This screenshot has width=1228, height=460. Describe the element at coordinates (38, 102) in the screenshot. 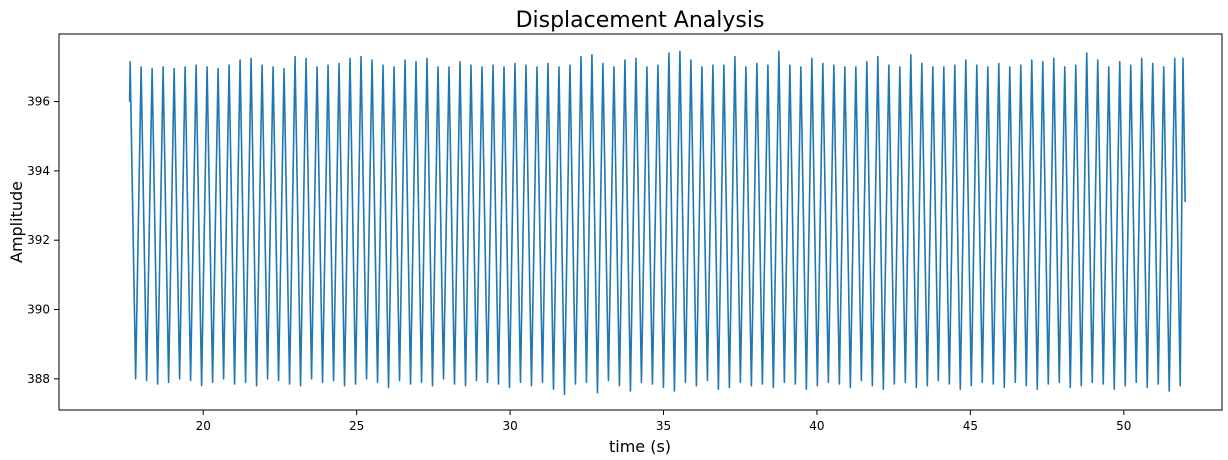

I see `y-tick-label: 396` at that location.